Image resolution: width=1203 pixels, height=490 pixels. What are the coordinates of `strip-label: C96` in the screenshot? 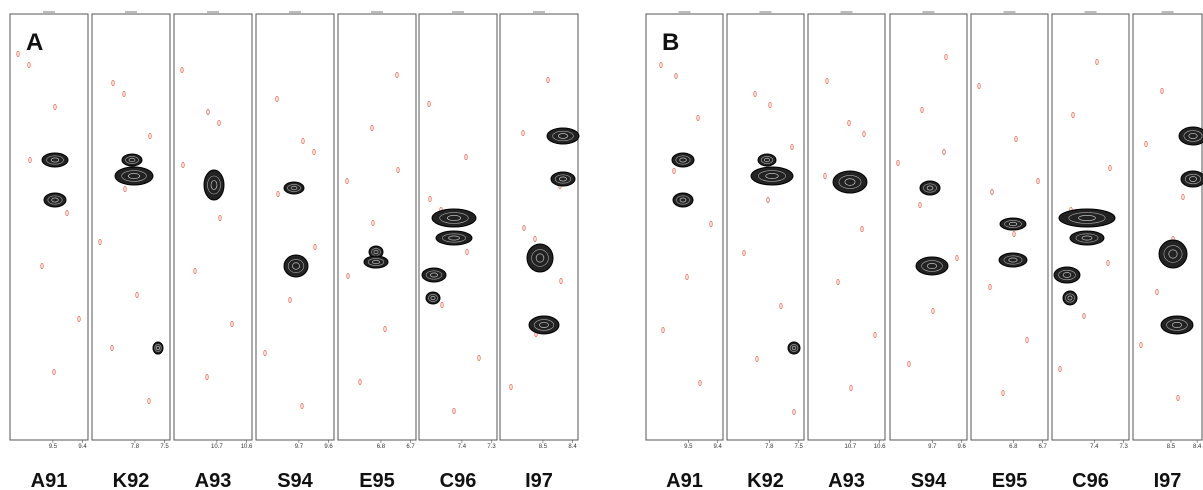 It's located at (1090, 480).